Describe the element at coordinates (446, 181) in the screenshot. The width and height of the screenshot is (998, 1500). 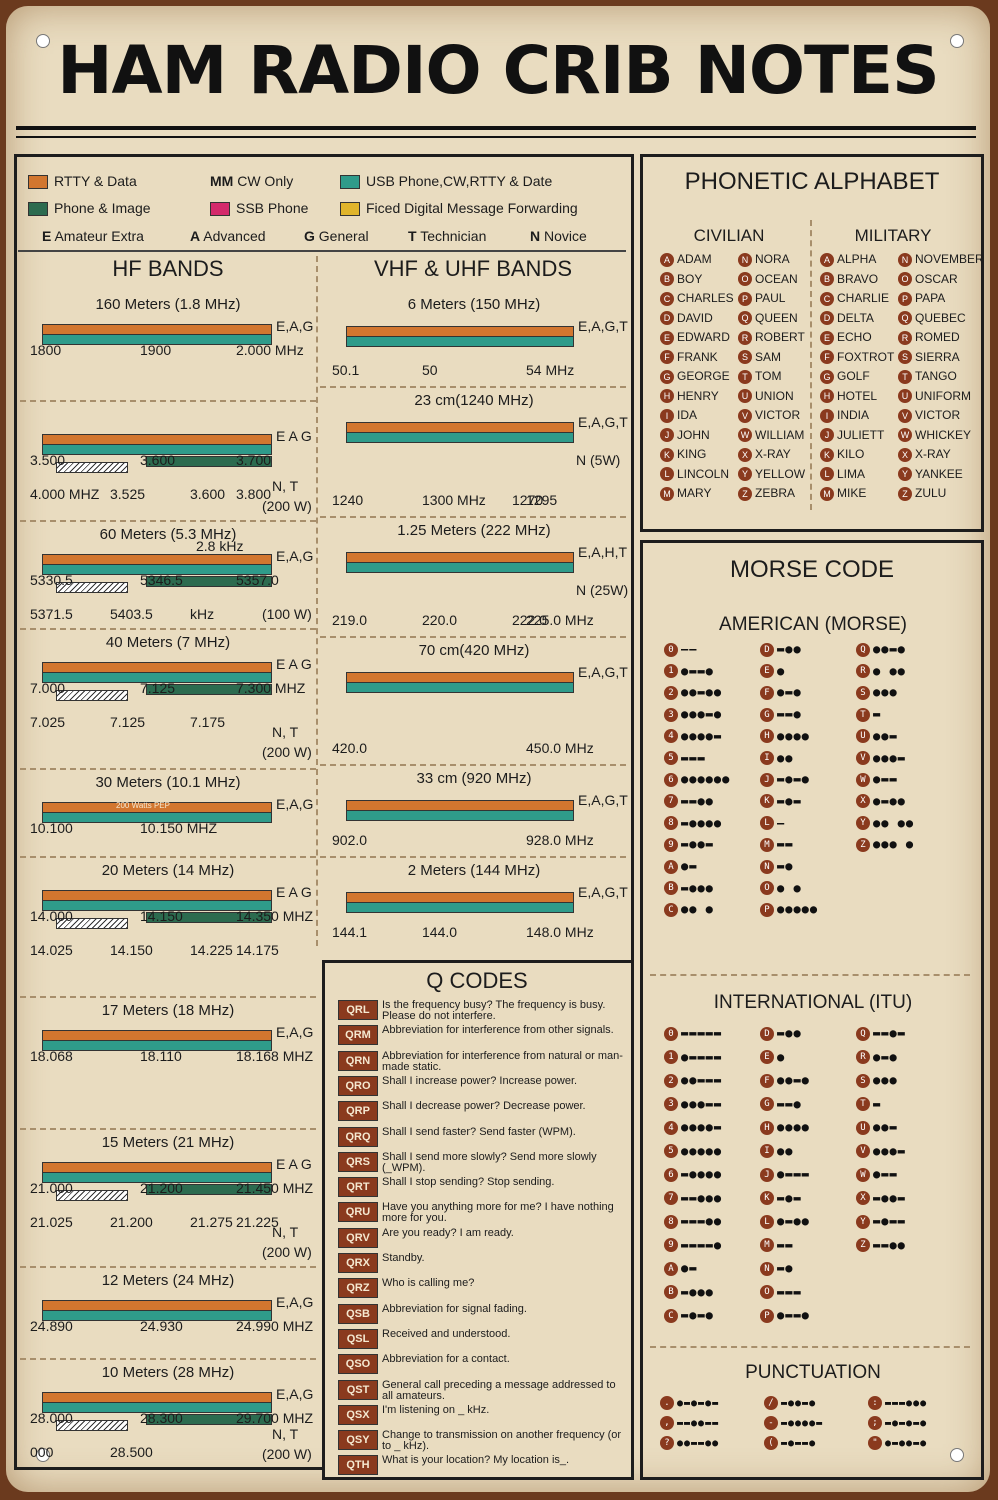
I see `legend-usb: USB Phone,CW,RTTY & Date` at that location.